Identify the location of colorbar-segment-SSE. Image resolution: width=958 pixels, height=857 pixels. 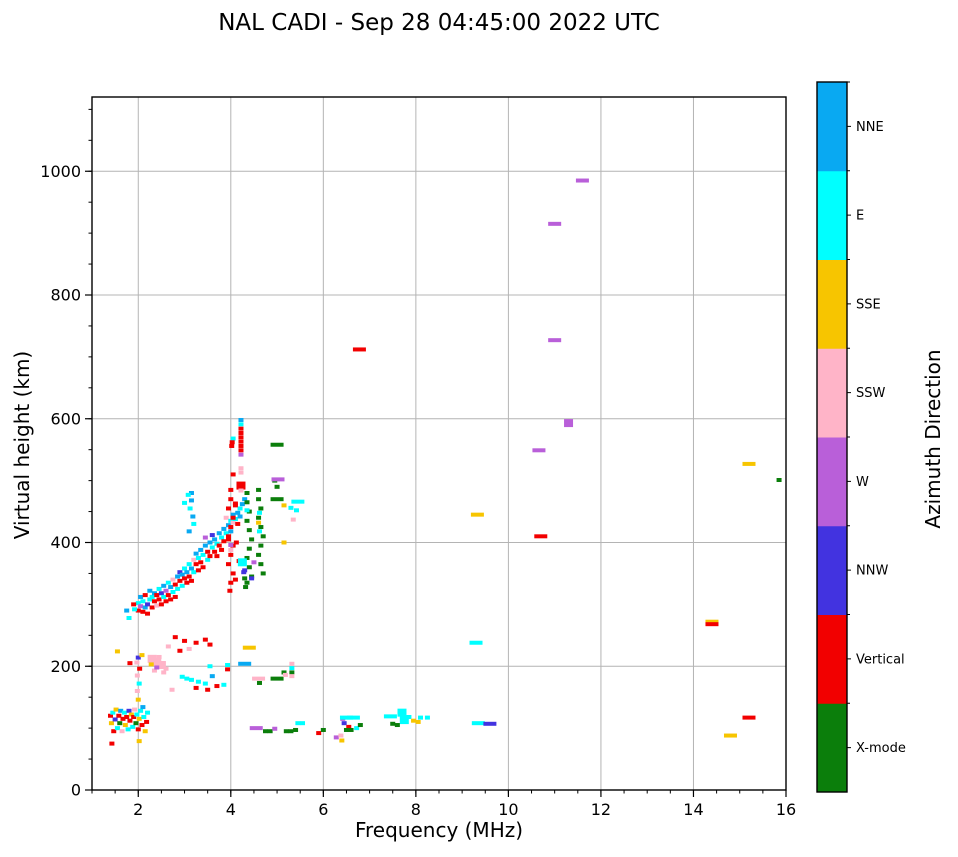
(832, 304).